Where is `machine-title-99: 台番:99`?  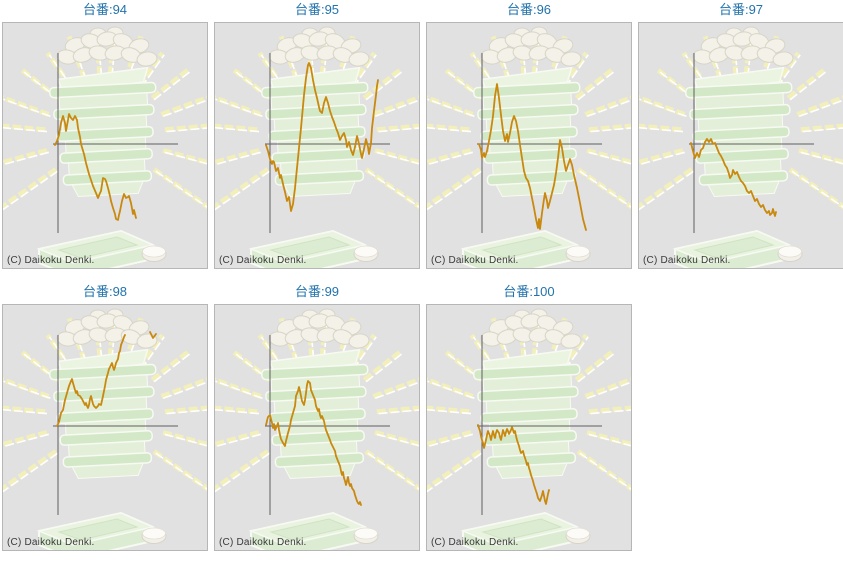 machine-title-99: 台番:99 is located at coordinates (317, 291).